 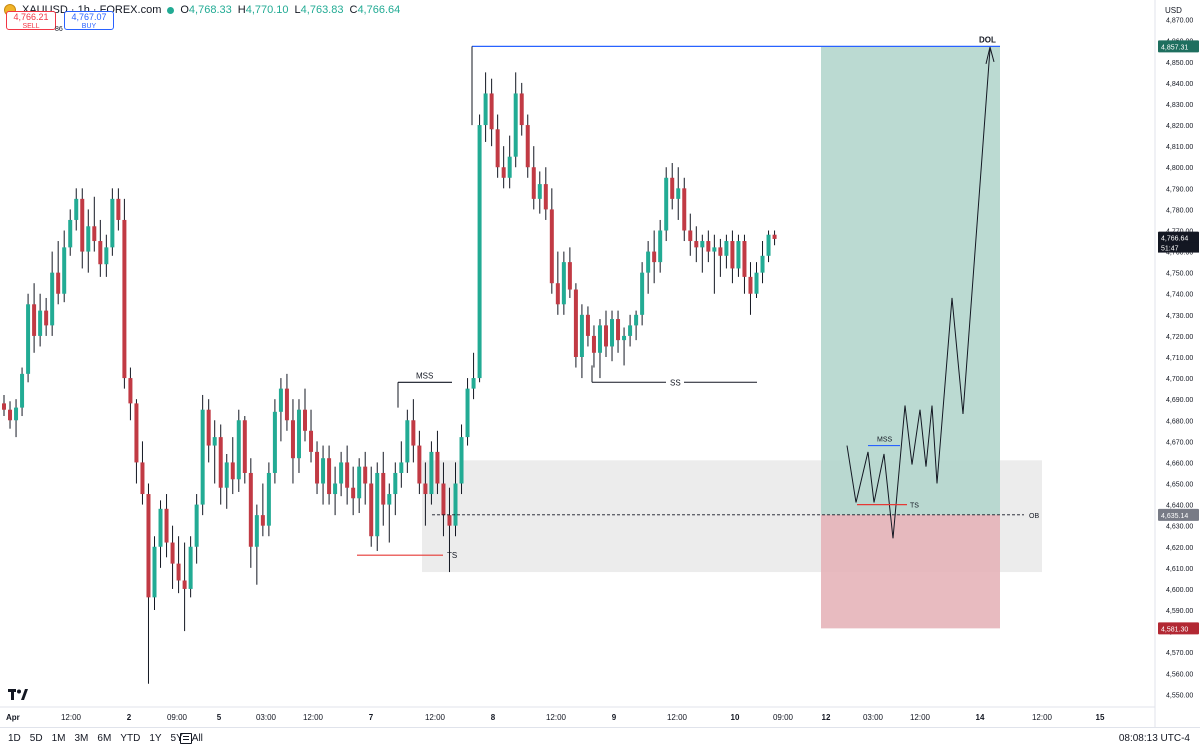 What do you see at coordinates (1179, 506) in the screenshot?
I see `y-tick-label: 4,640.00` at bounding box center [1179, 506].